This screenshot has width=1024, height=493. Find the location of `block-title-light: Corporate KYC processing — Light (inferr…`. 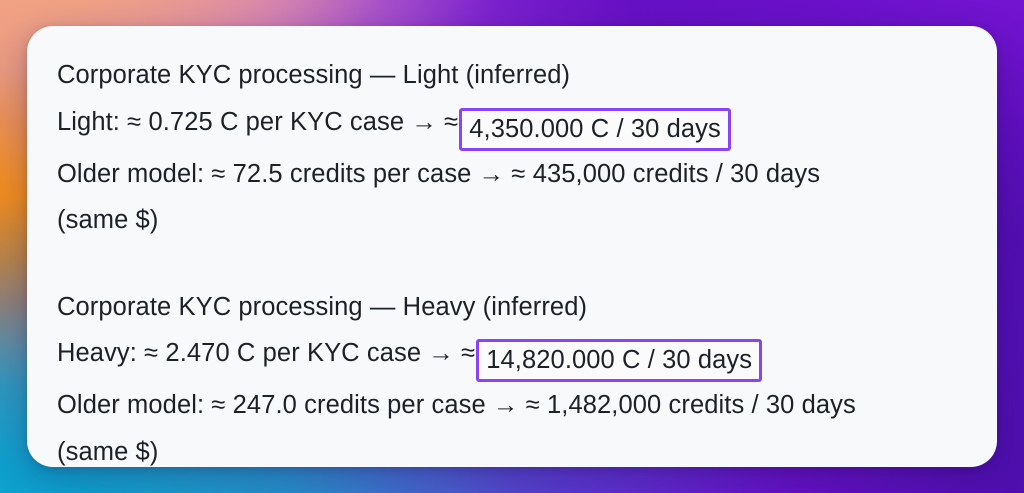

block-title-light: Corporate KYC processing — Light (inferr… is located at coordinates (314, 75).